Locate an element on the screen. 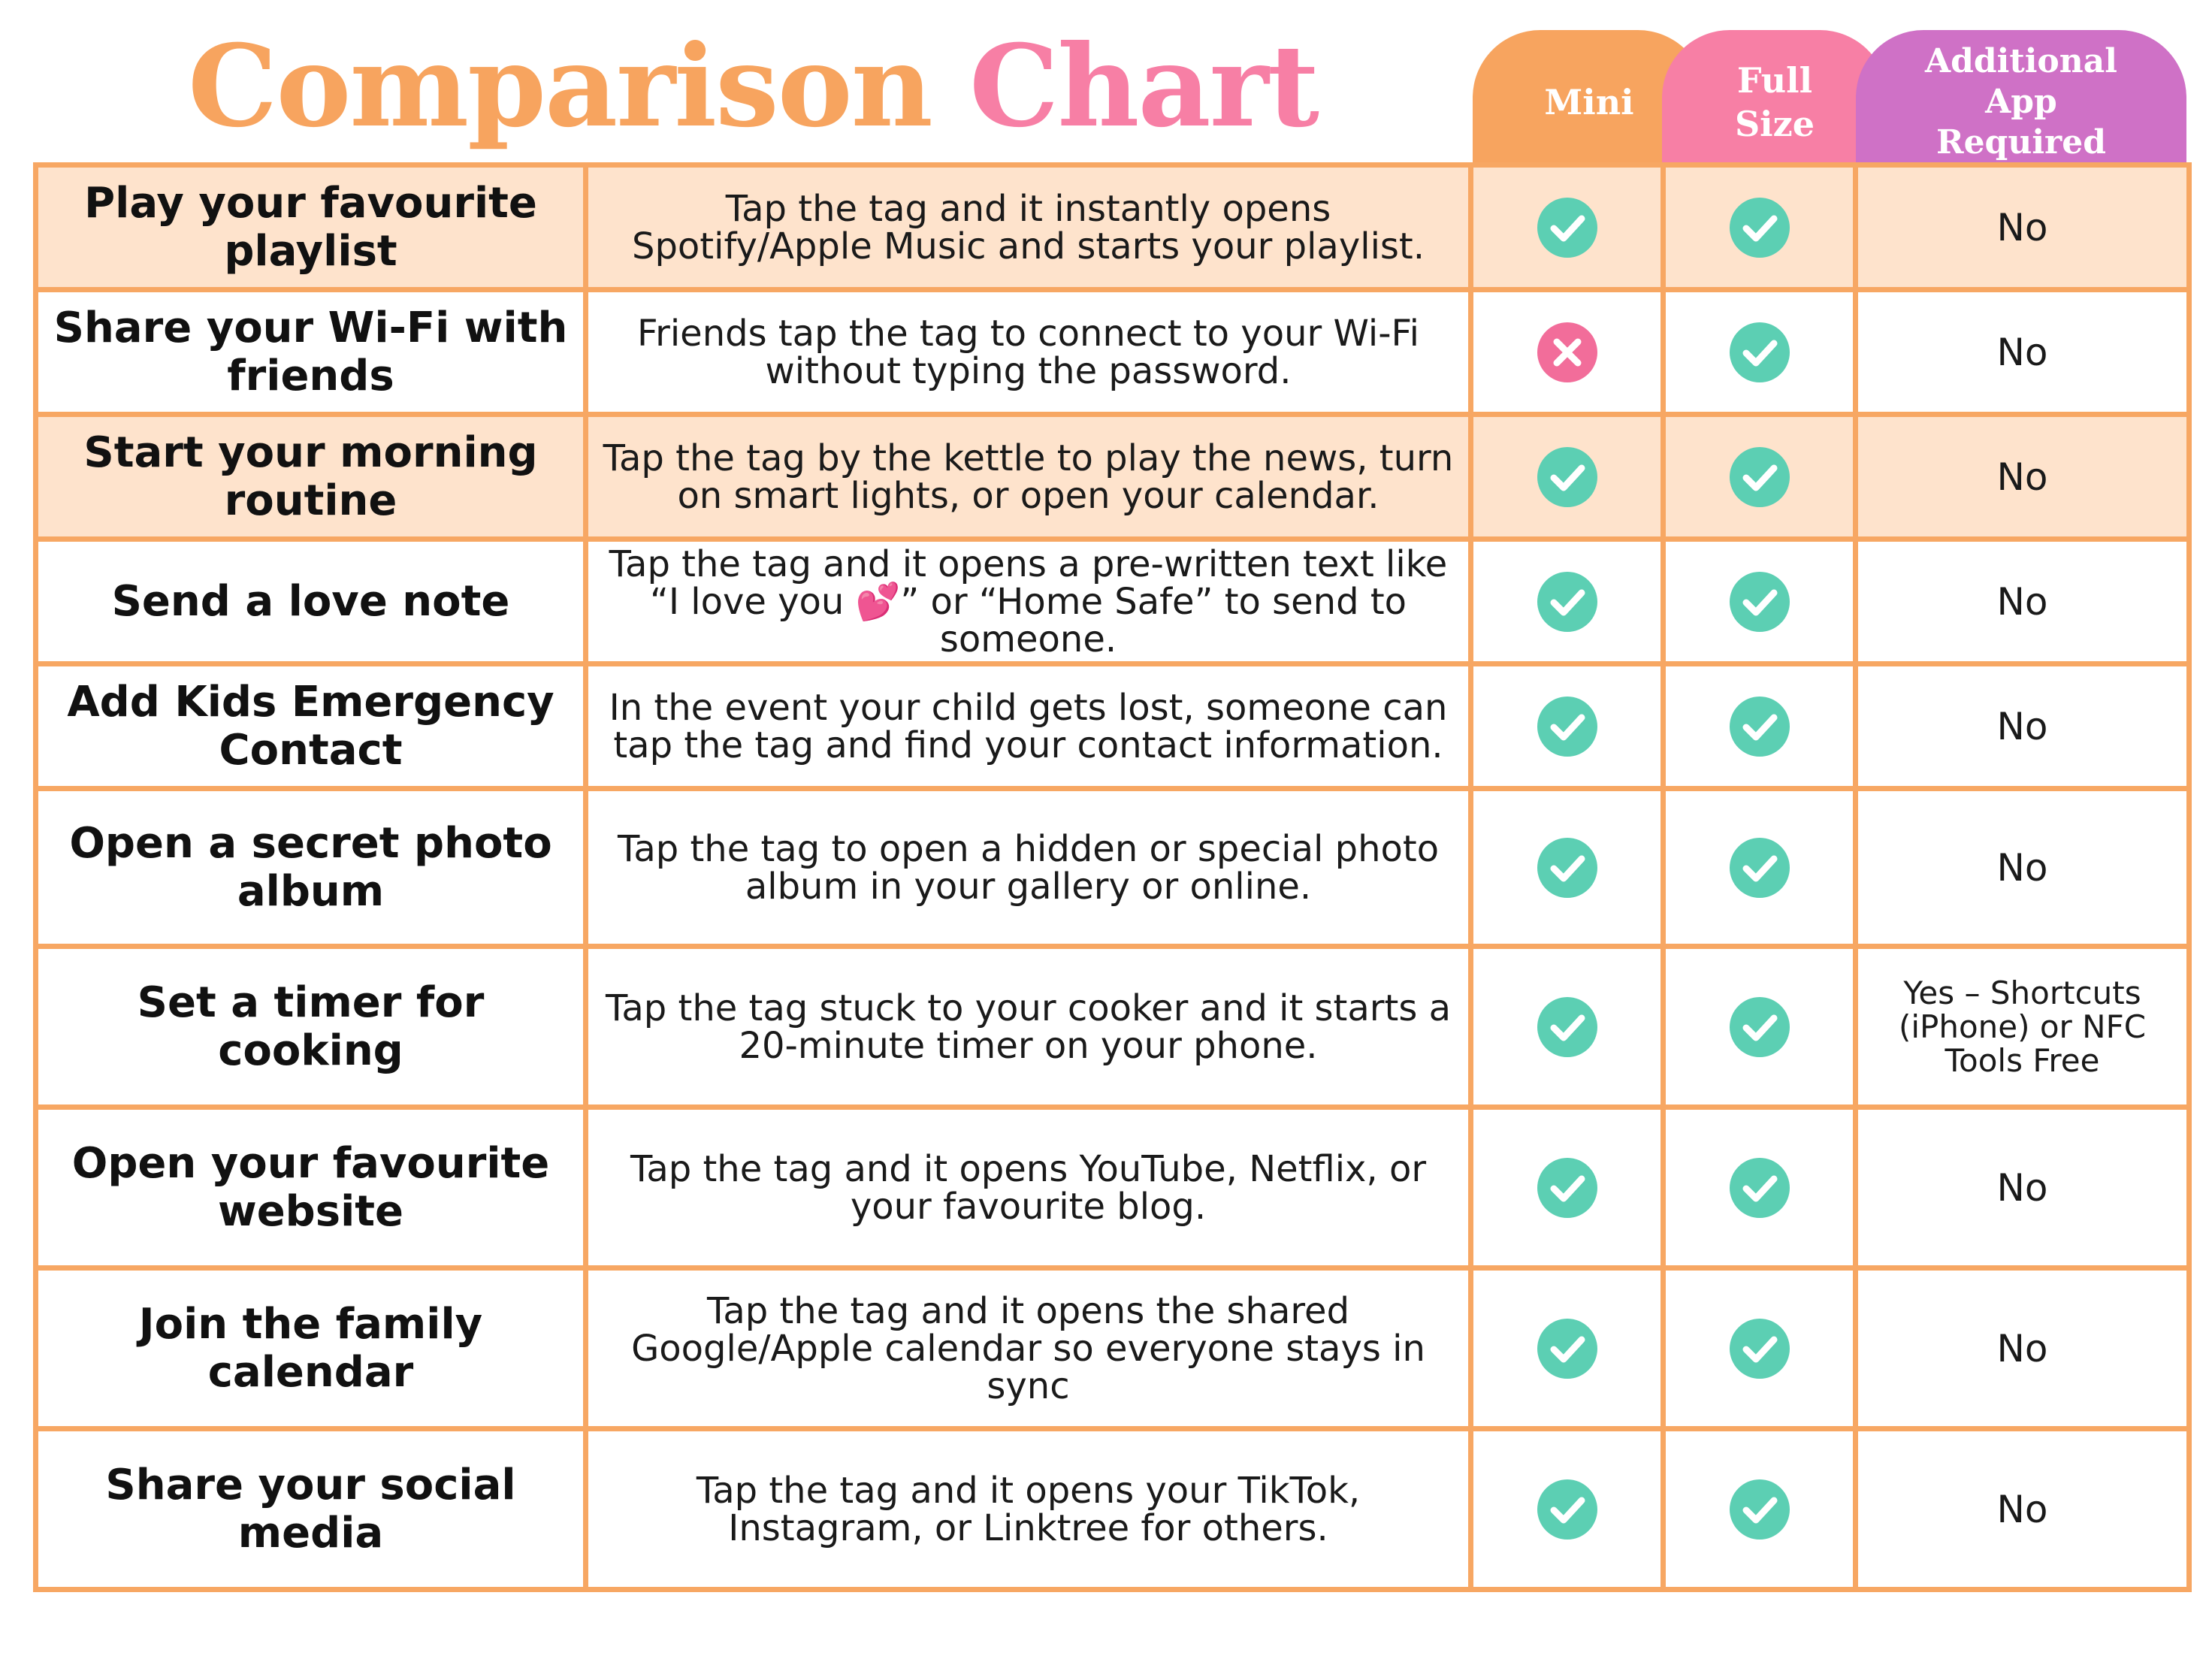  use-case-cell: Start your morning routine is located at coordinates (310, 477).